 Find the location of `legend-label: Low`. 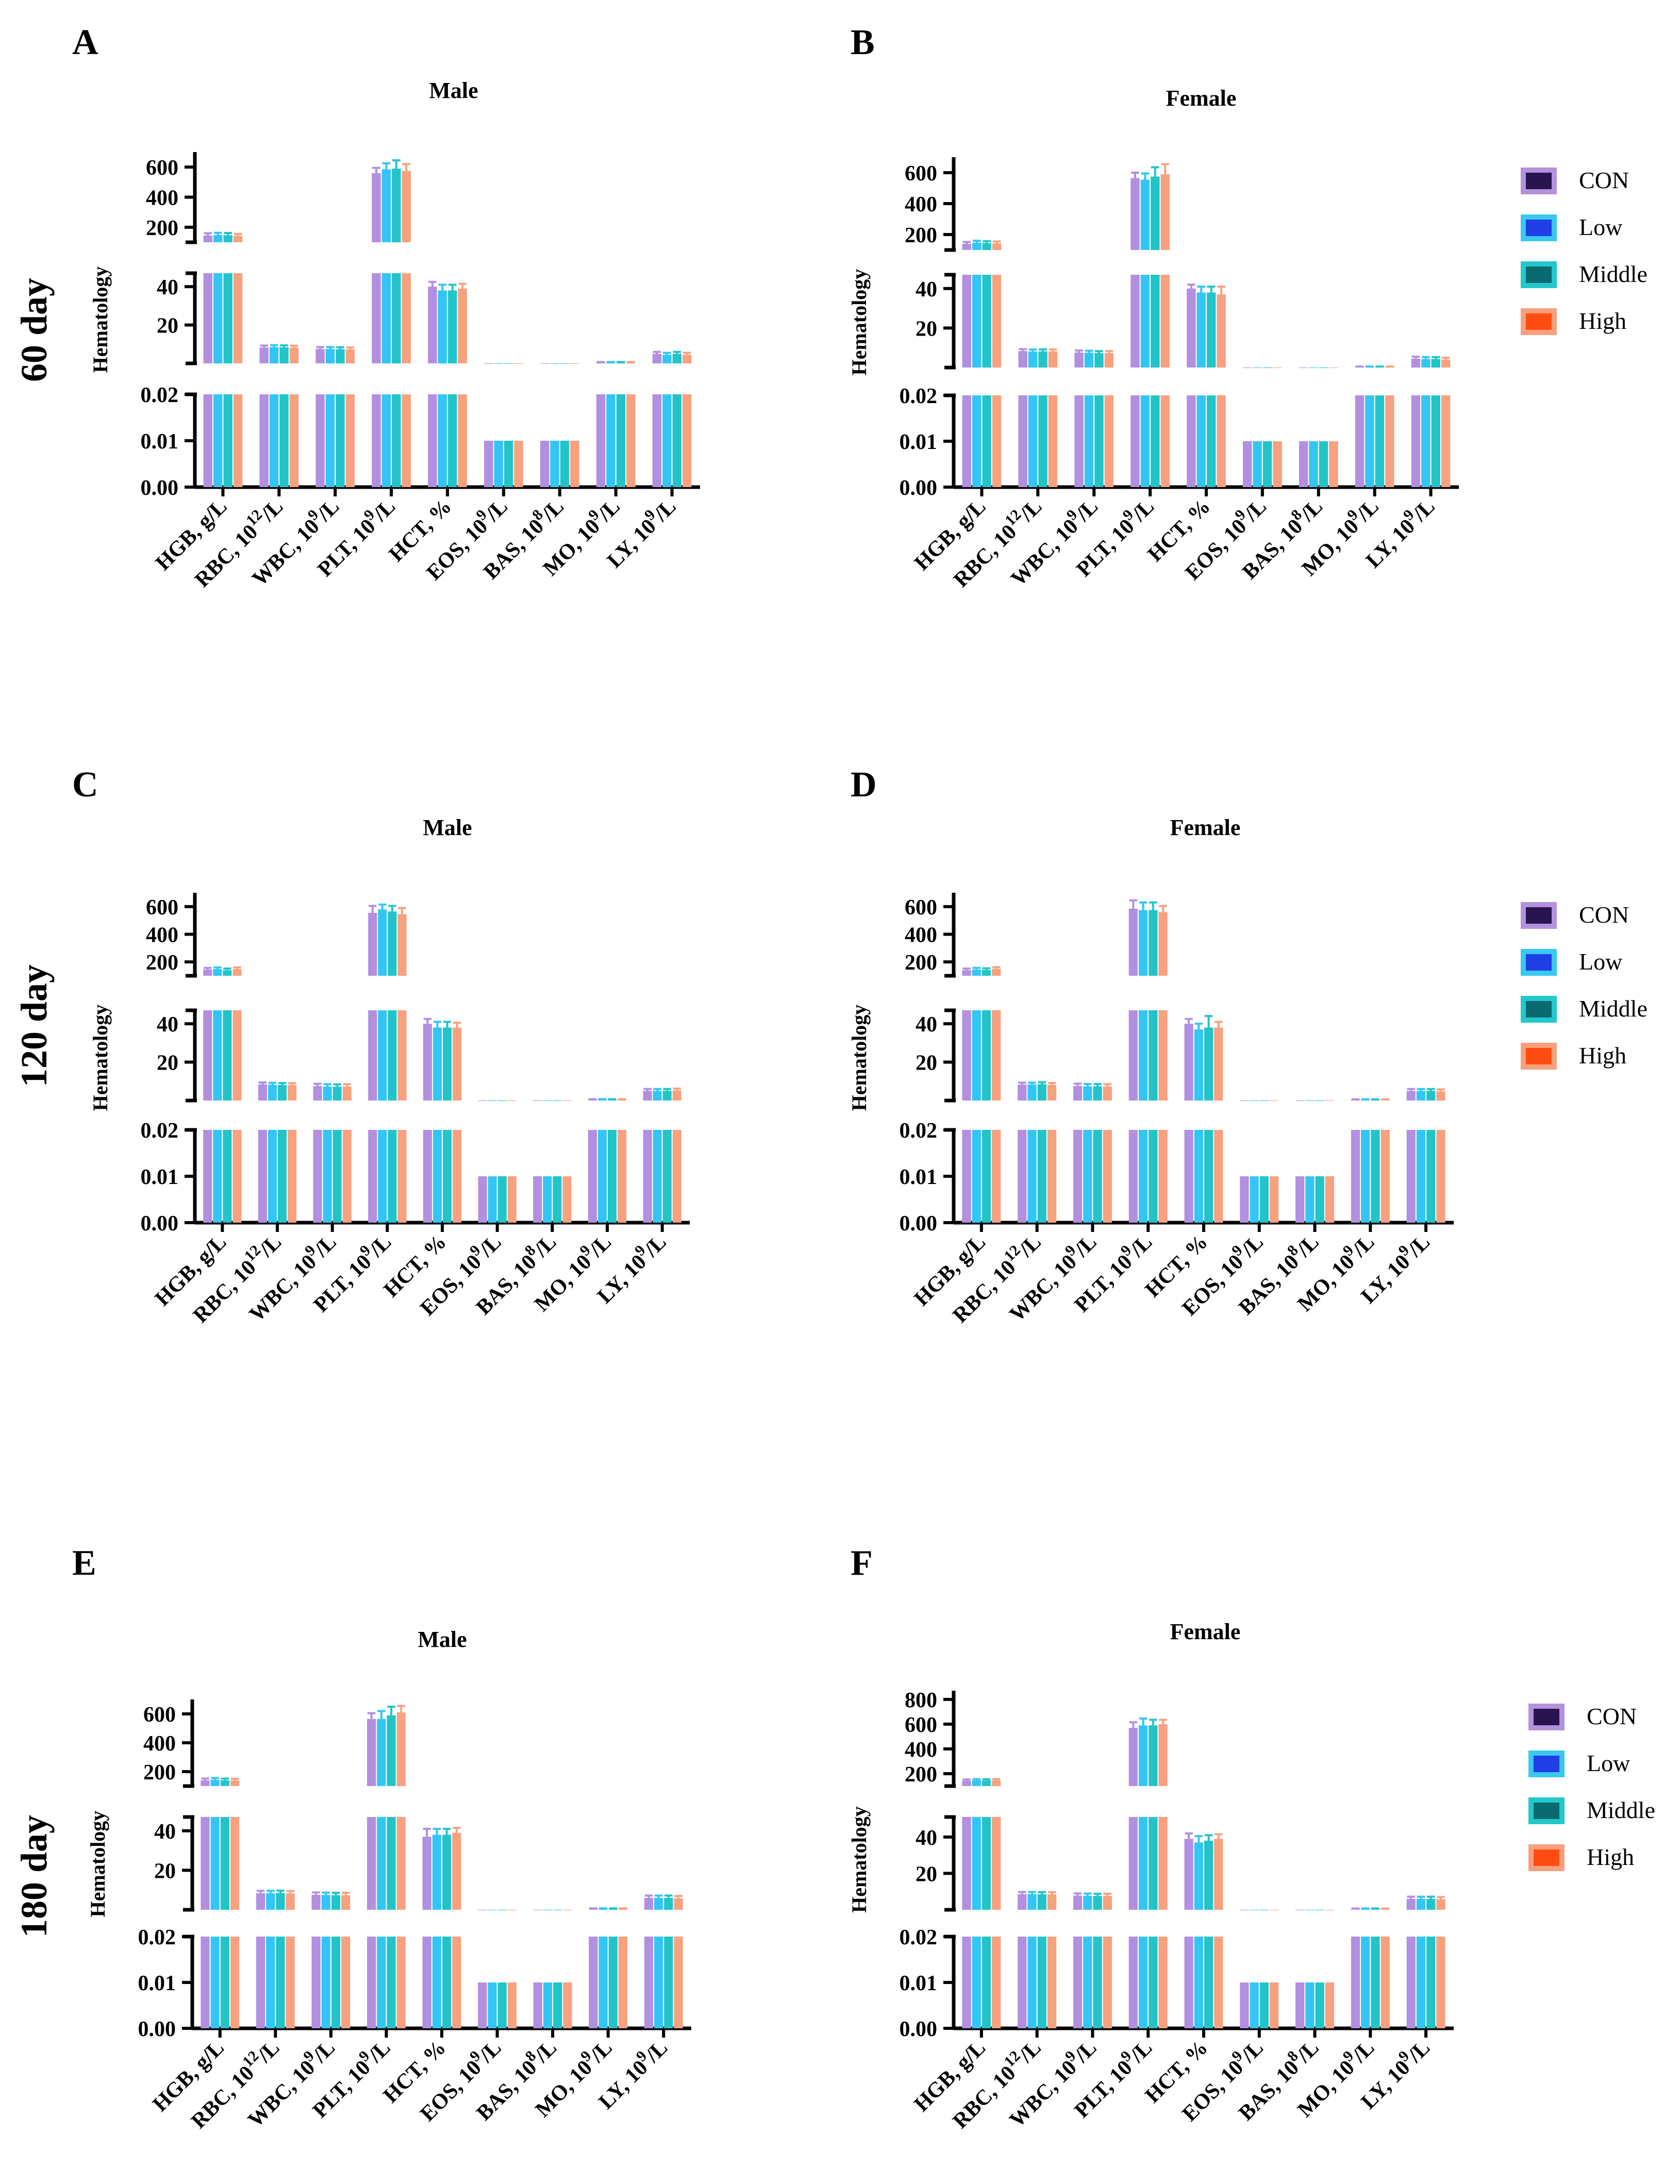

legend-label: Low is located at coordinates (1601, 961).